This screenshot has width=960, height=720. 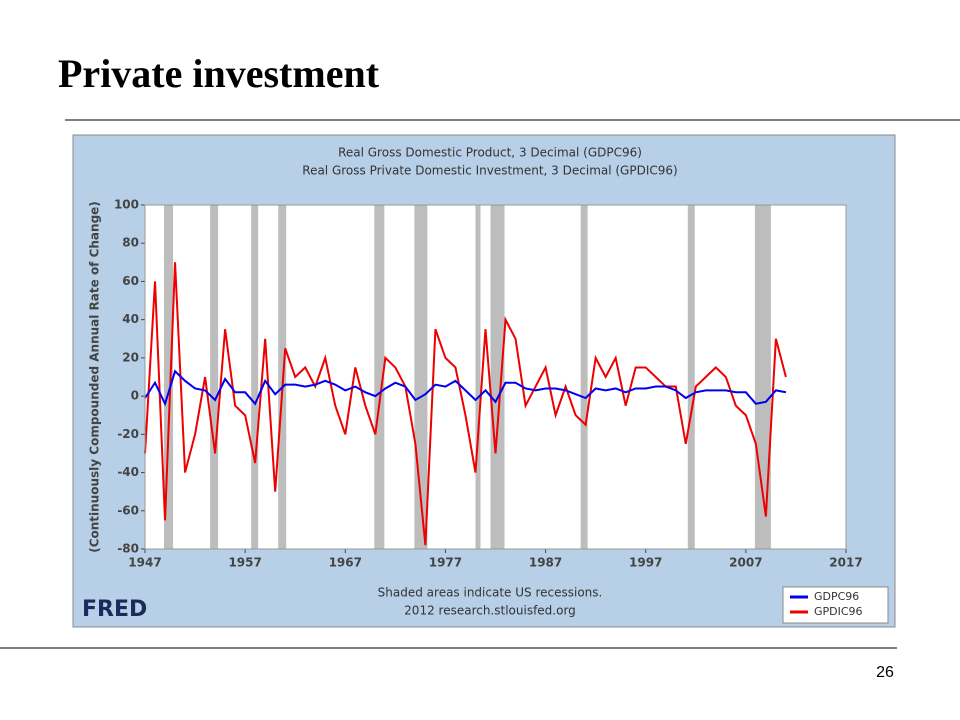 What do you see at coordinates (838, 611) in the screenshot?
I see `legend-label: GPDIC96` at bounding box center [838, 611].